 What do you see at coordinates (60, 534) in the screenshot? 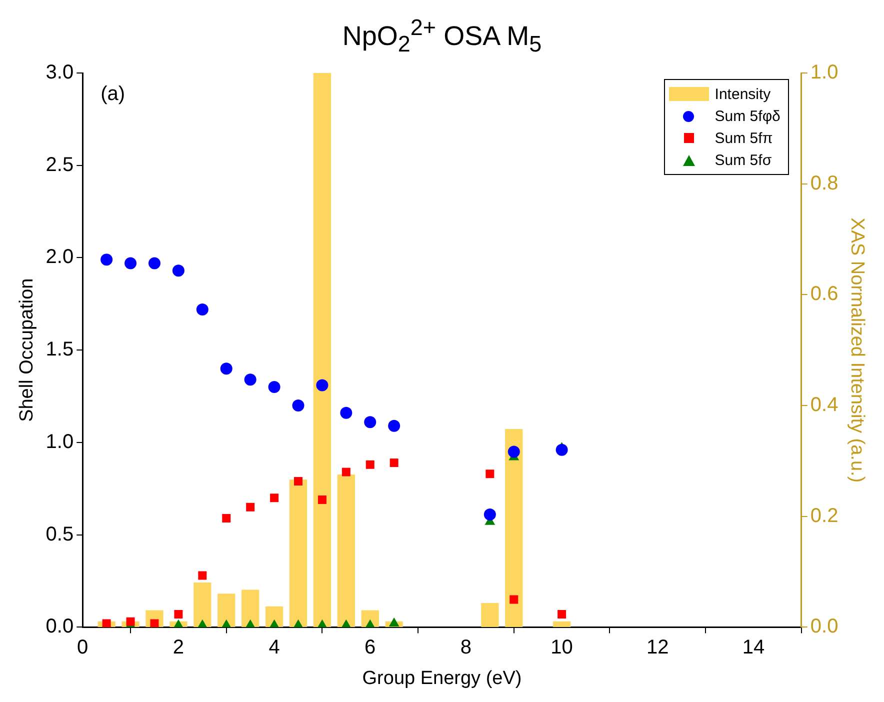
I see `y-tick-label: 0.5` at bounding box center [60, 534].